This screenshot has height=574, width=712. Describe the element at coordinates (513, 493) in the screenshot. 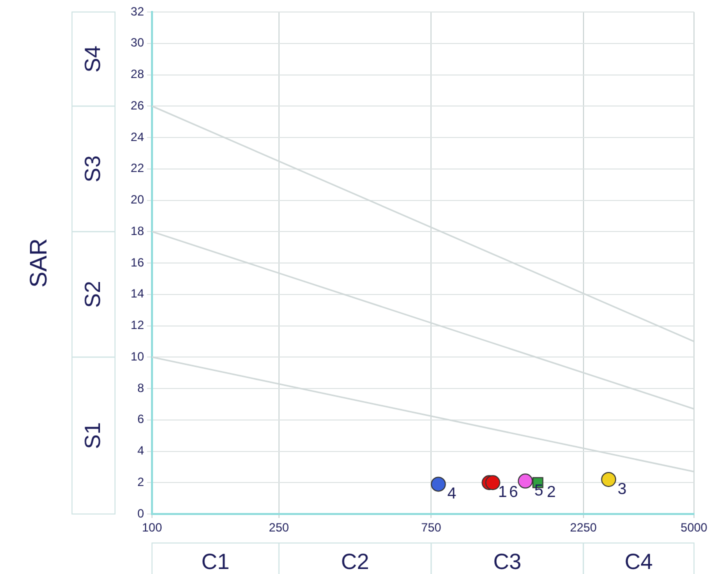

I see `series-label: 6` at that location.